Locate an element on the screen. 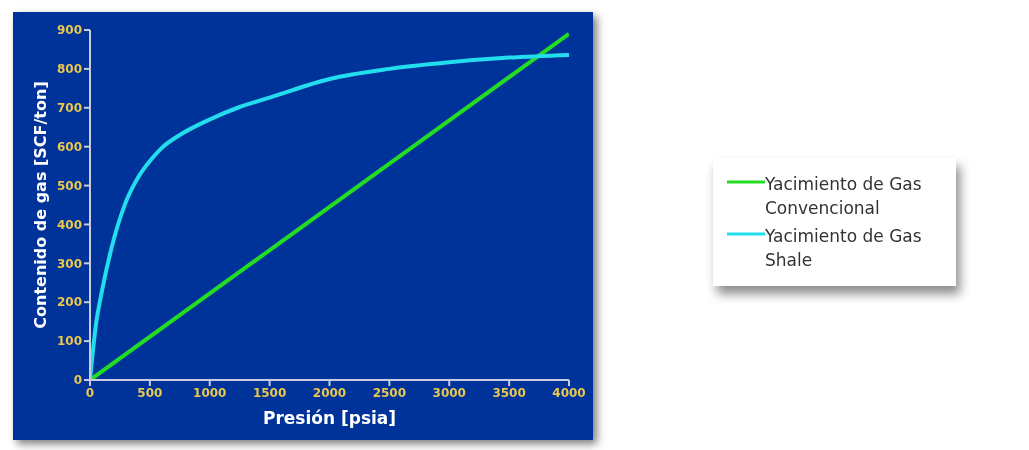  x-tick-label: 1000 is located at coordinates (210, 392).